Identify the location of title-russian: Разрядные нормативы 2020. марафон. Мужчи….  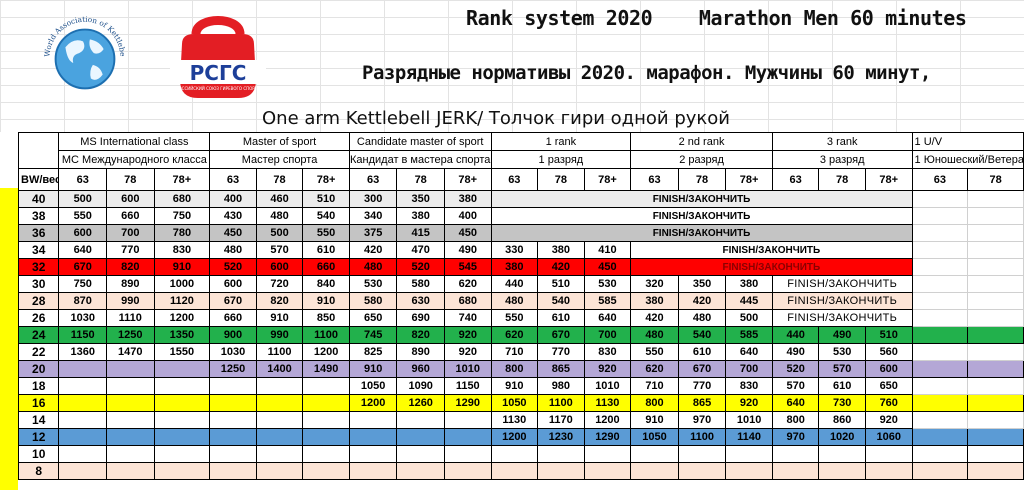
(646, 73).